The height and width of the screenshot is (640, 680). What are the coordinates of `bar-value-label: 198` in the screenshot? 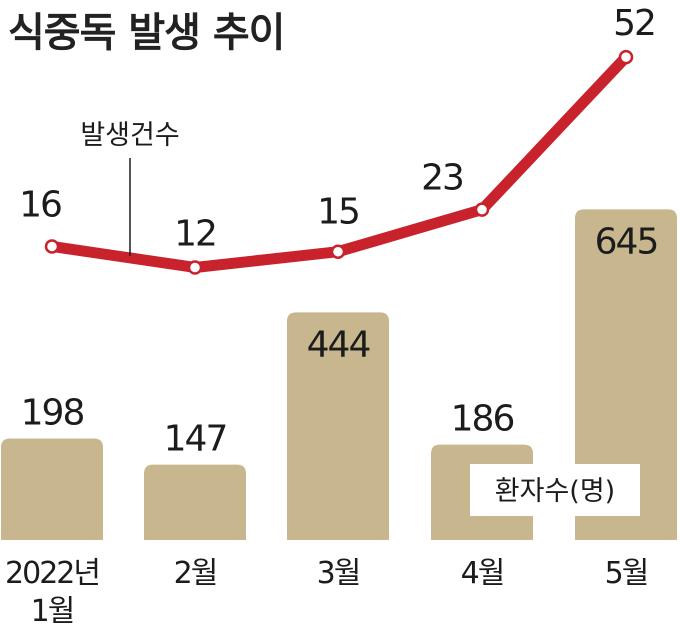 It's located at (52, 413).